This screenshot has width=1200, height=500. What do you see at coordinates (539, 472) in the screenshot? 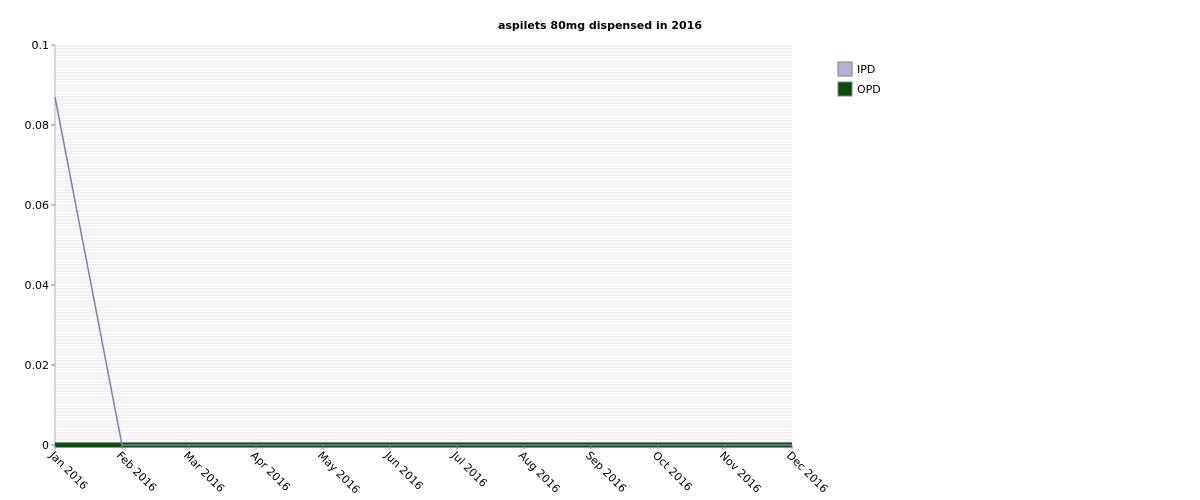
I see `x-tick-label: Aug 2016` at bounding box center [539, 472].